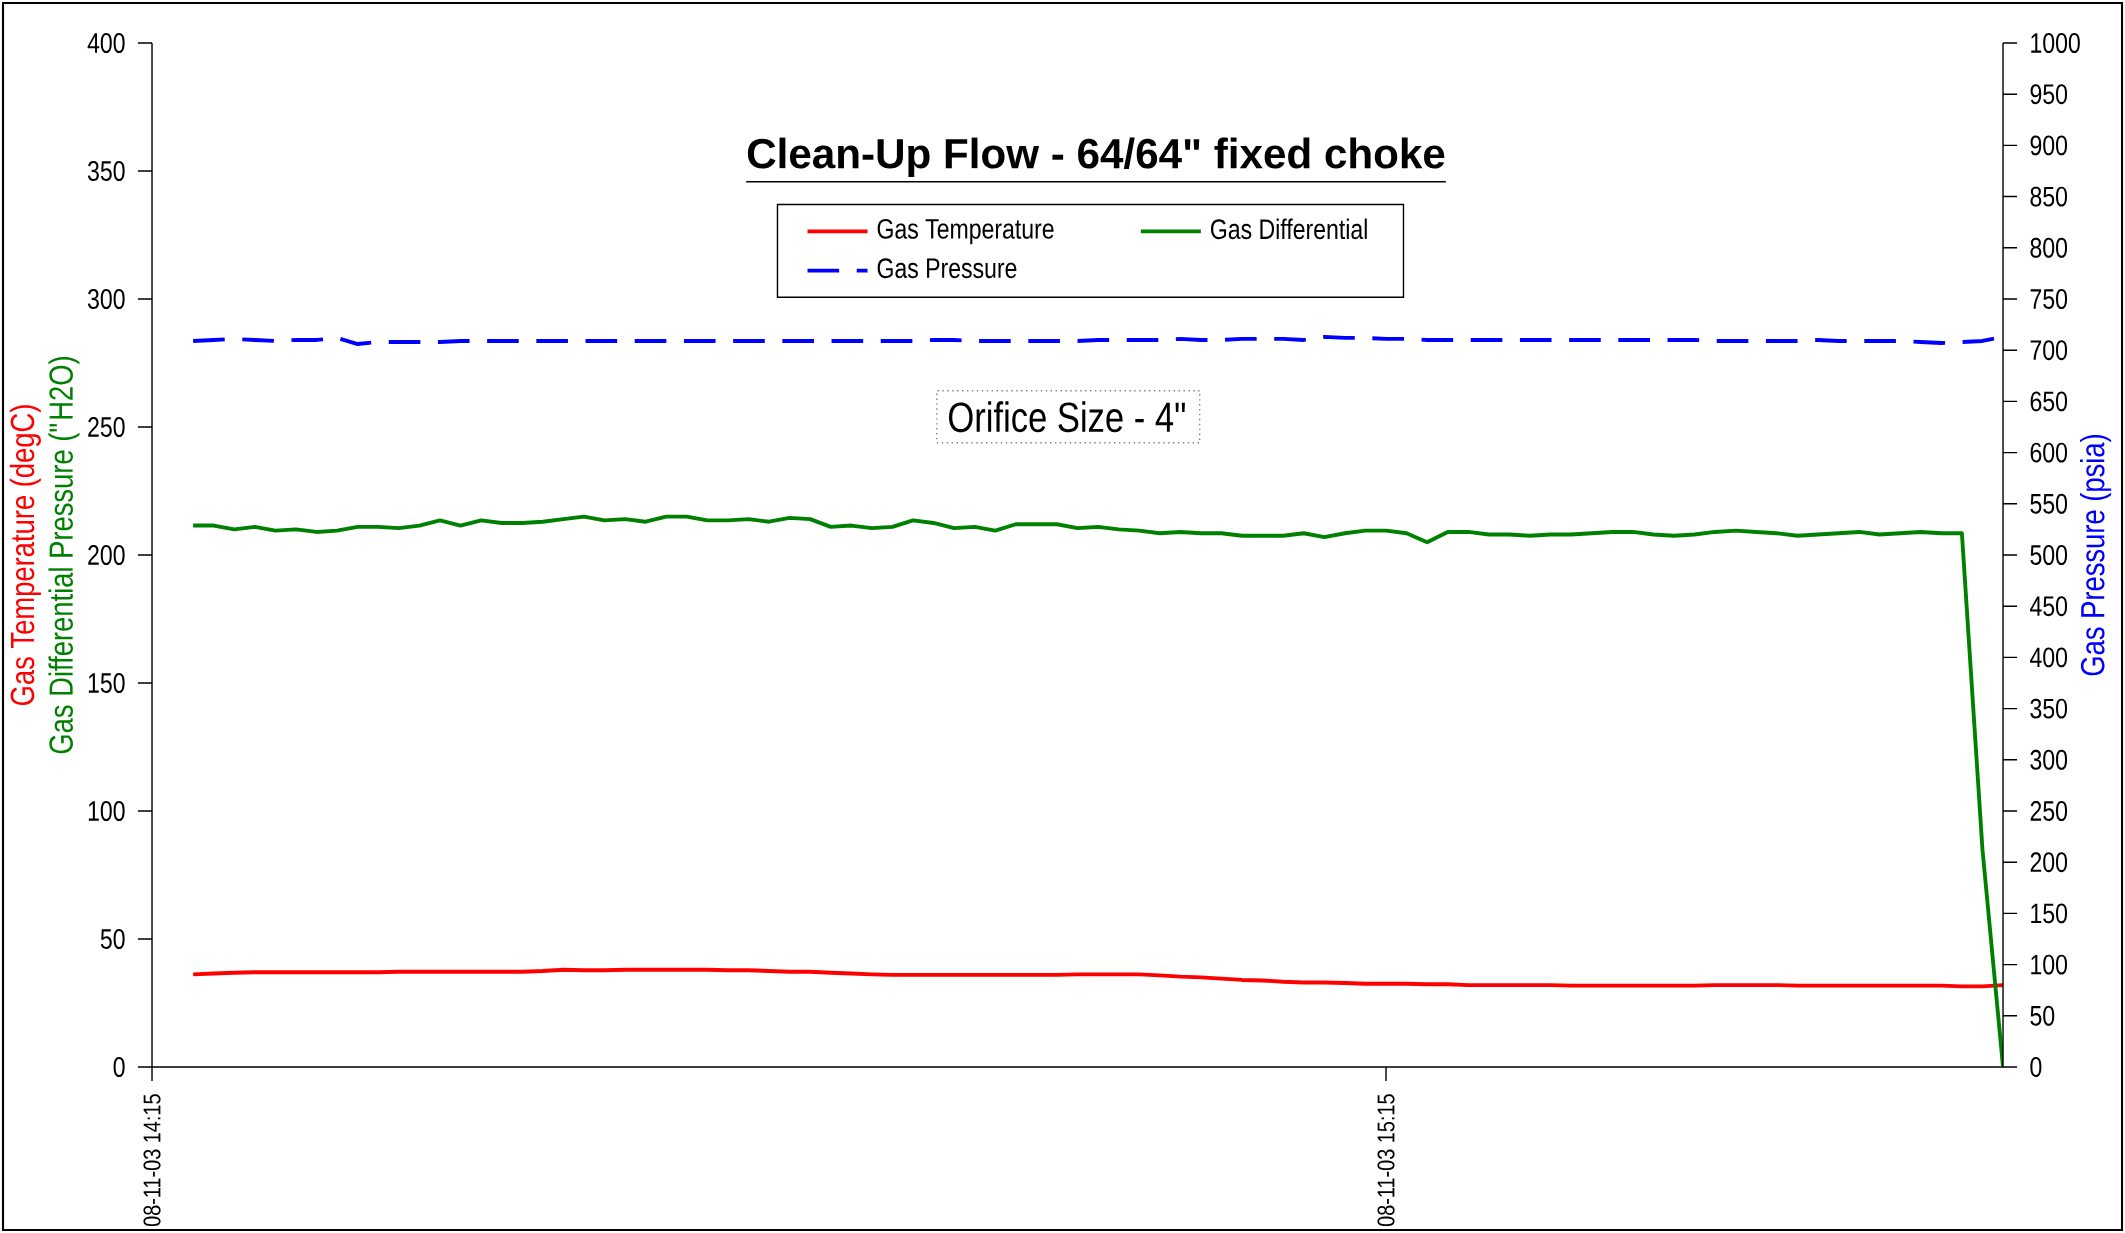  Describe the element at coordinates (2049, 811) in the screenshot. I see `y2-tick-label: 250` at that location.